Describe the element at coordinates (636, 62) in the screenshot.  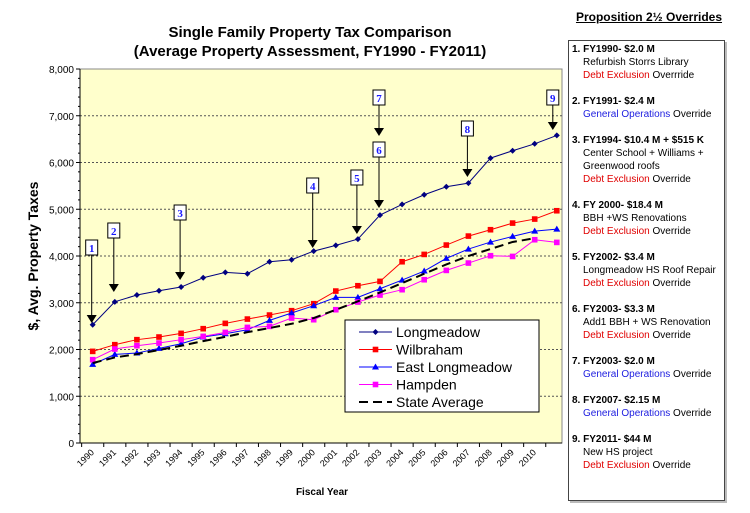
I see `override-description: Refurbish Storrs Library` at that location.